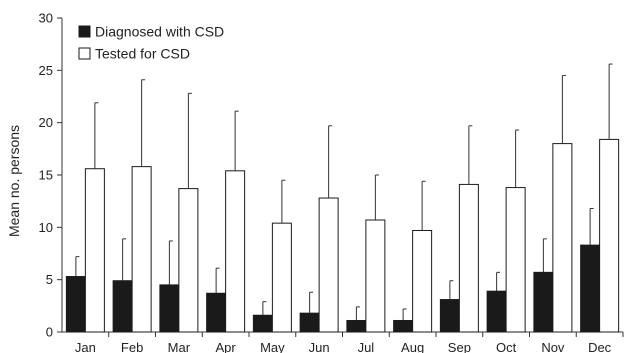  Describe the element at coordinates (412, 346) in the screenshot. I see `x-tick-label: Aug` at that location.